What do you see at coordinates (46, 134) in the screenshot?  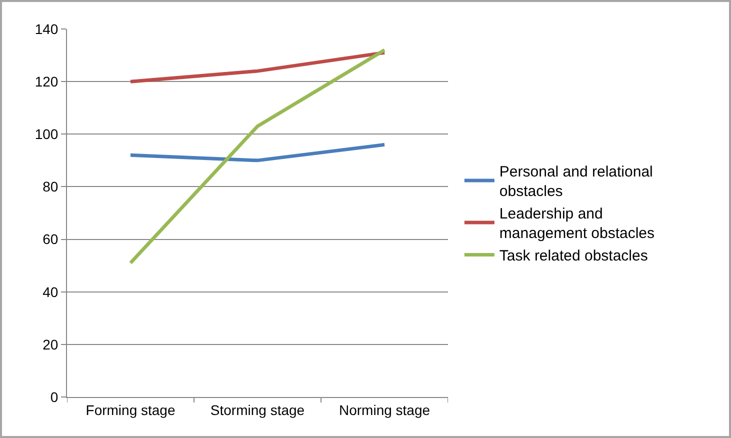 I see `y-tick-label: 100` at bounding box center [46, 134].